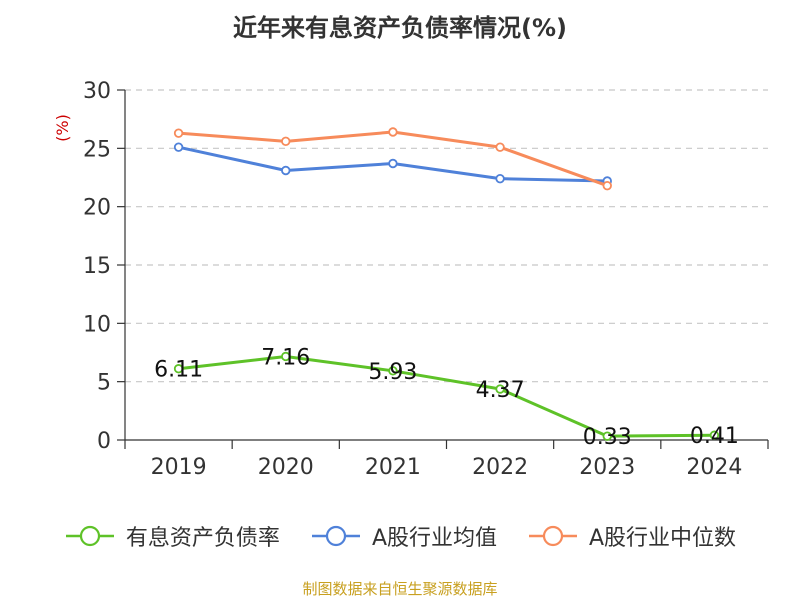 Image resolution: width=800 pixels, height=600 pixels. Describe the element at coordinates (393, 467) in the screenshot. I see `x-tick-label-2021: 2021` at that location.